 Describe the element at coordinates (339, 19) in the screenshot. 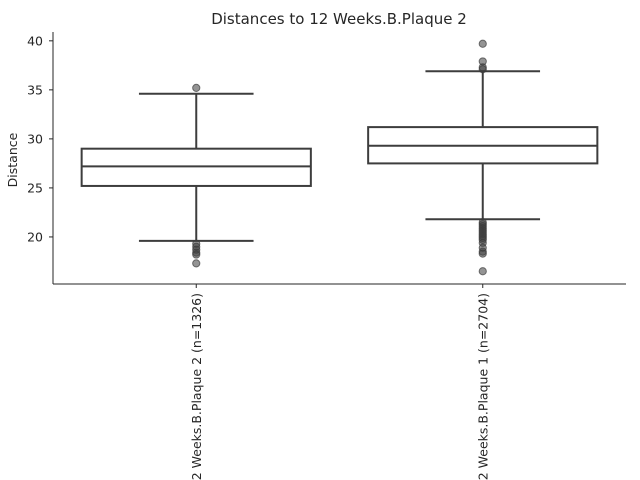

I see `chart-title: Distances to 12 Weeks.B.Plaque 2` at that location.